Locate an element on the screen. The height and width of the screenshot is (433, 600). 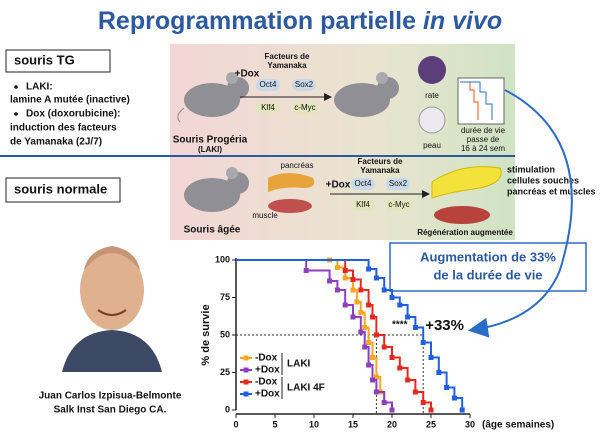
mini-chart is located at coordinates (481, 101).